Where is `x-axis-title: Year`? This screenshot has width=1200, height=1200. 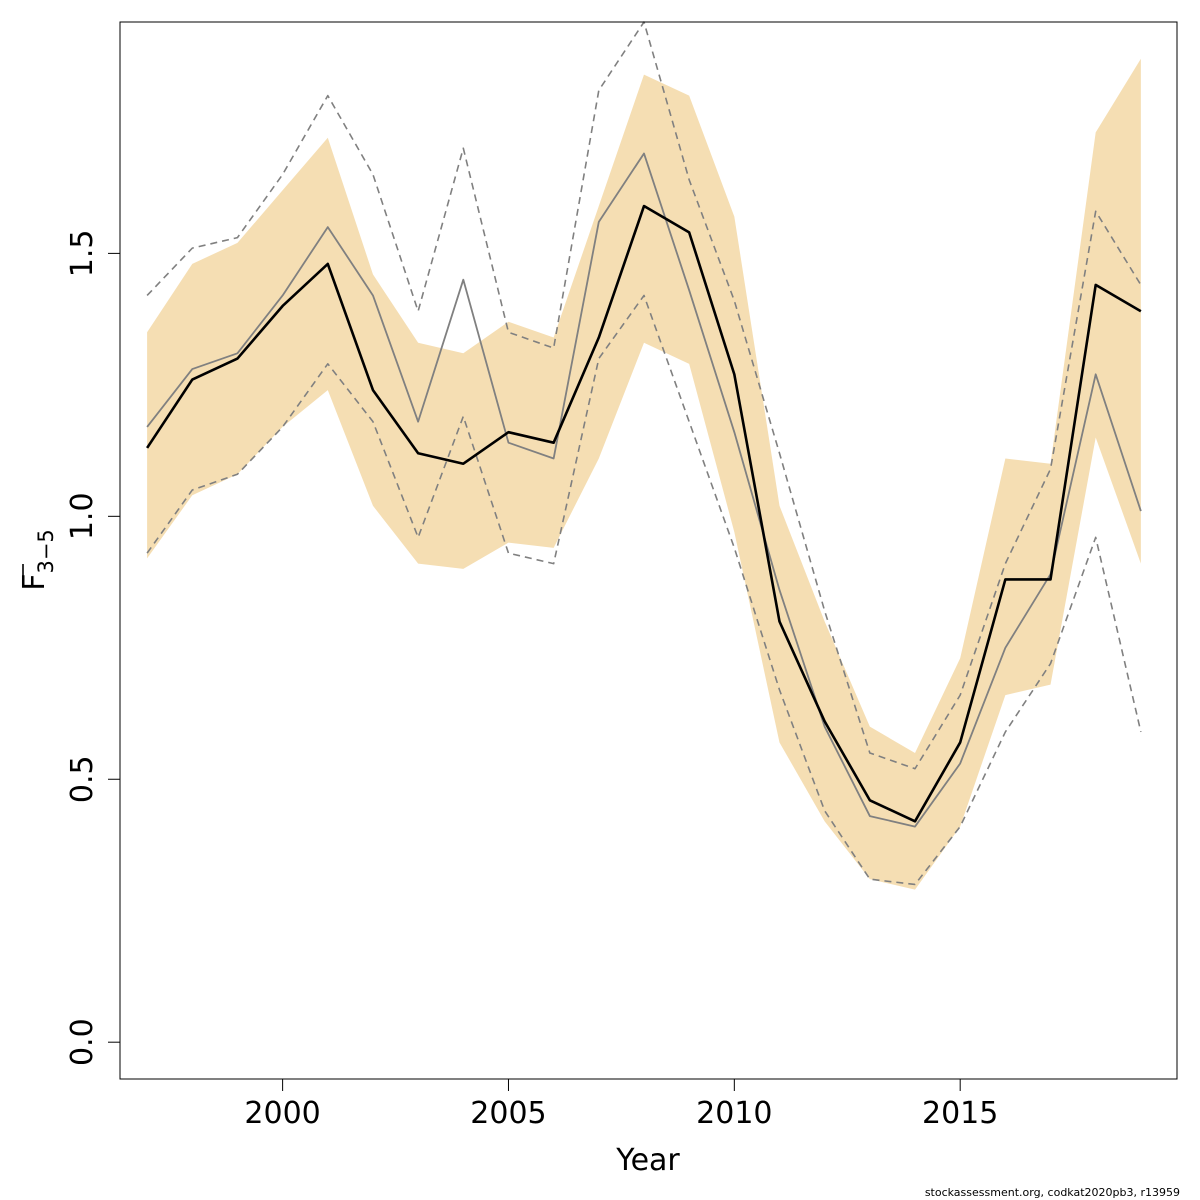 x-axis-title: Year is located at coordinates (647, 1160).